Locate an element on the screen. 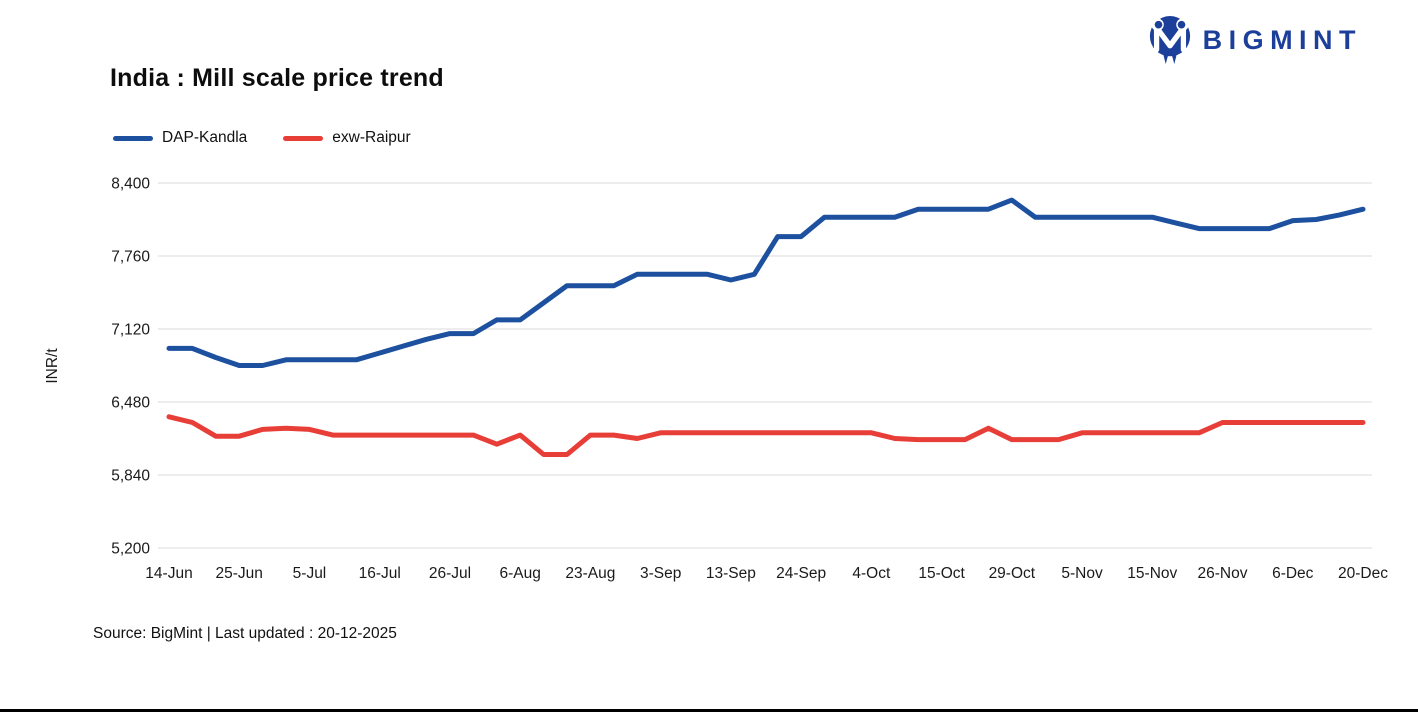  legend-label: exw-Raipur is located at coordinates (371, 137).